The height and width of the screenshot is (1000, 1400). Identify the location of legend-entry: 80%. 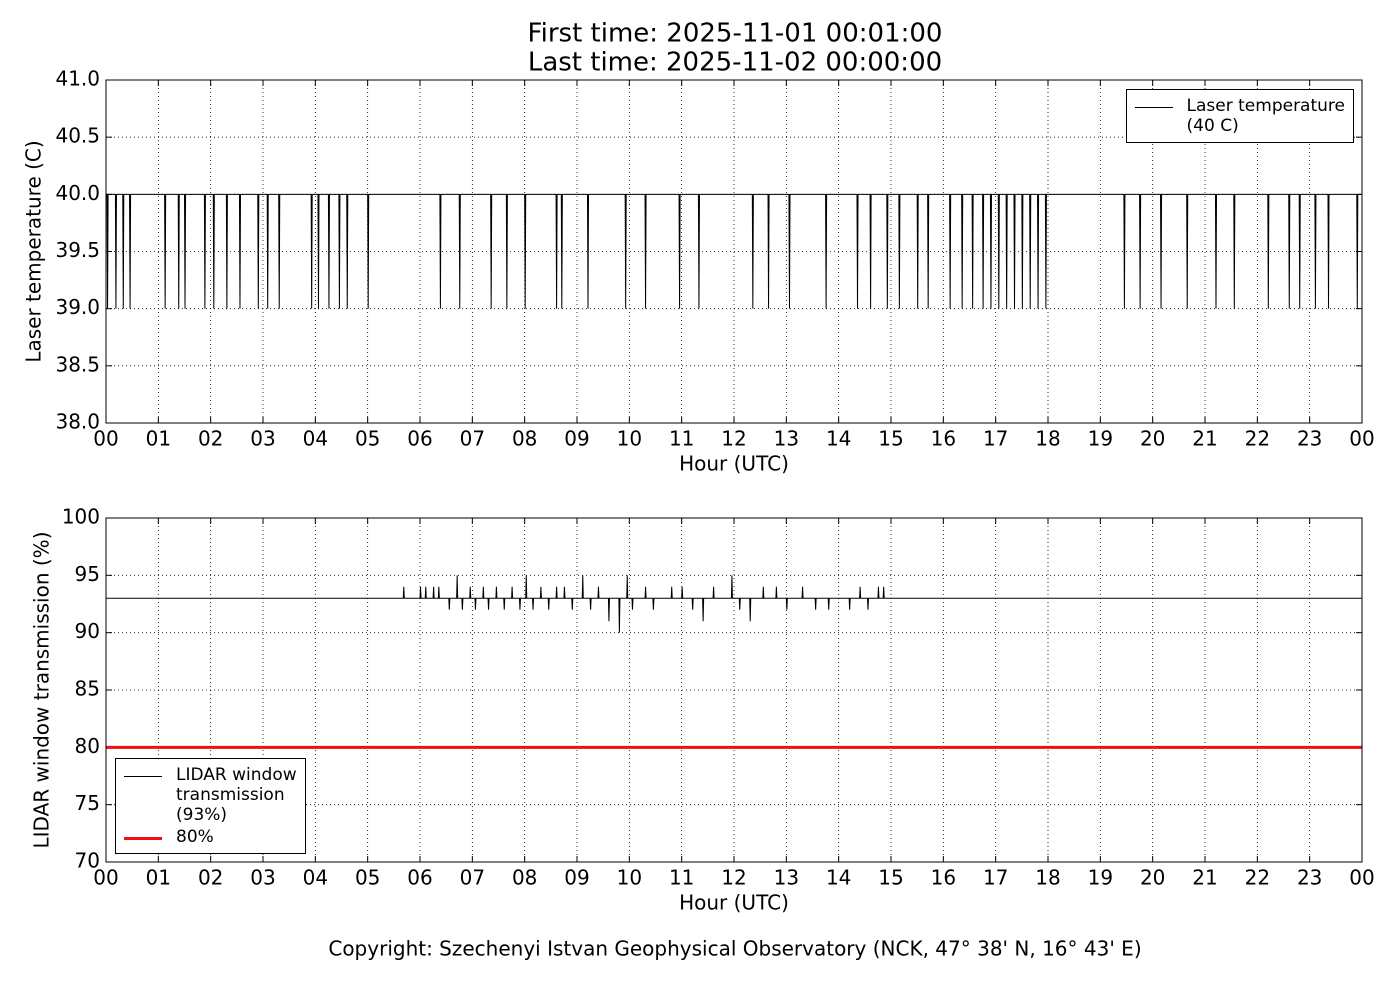
(210, 837).